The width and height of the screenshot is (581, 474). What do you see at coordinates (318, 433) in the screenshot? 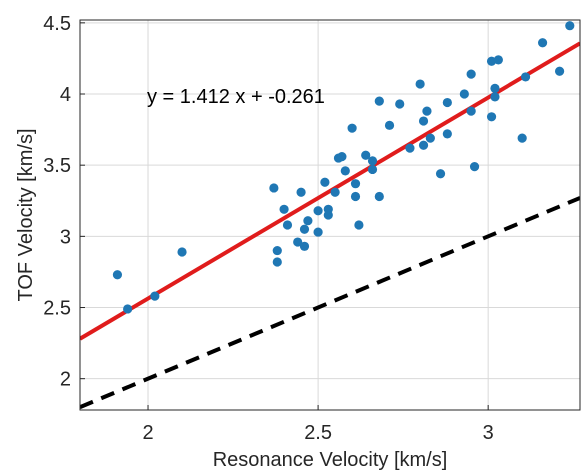
I see `x-tick-label: 2.5` at bounding box center [318, 433].